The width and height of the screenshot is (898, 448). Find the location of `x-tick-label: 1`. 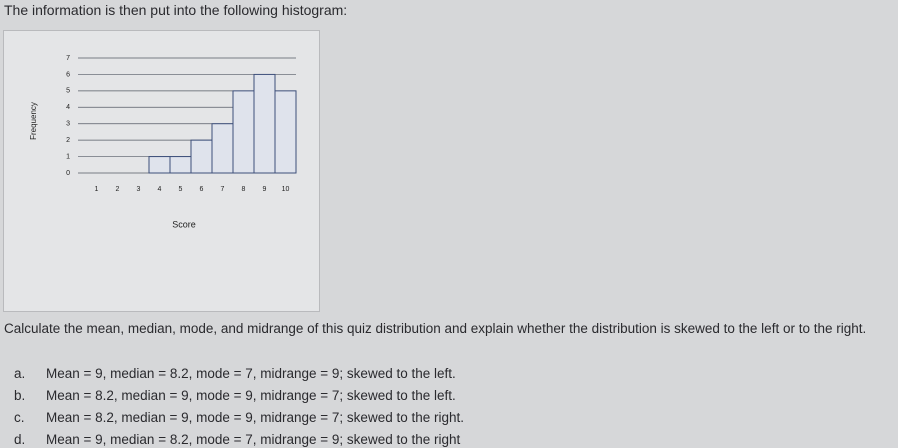

x-tick-label: 1 is located at coordinates (97, 189).